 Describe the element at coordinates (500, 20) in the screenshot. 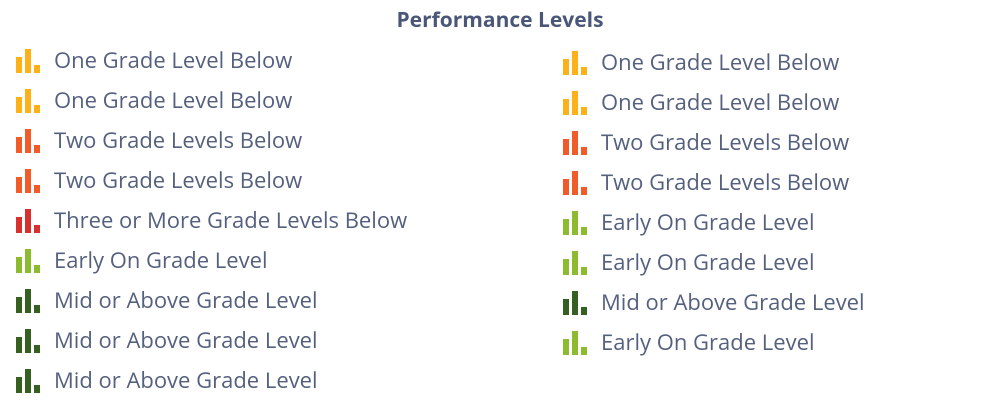

I see `legend-title: Performance Levels` at that location.